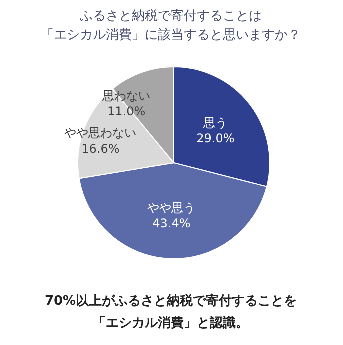 Image resolution: width=343 pixels, height=345 pixels. What do you see at coordinates (126, 111) in the screenshot?
I see `data-label: 11.0%` at bounding box center [126, 111].